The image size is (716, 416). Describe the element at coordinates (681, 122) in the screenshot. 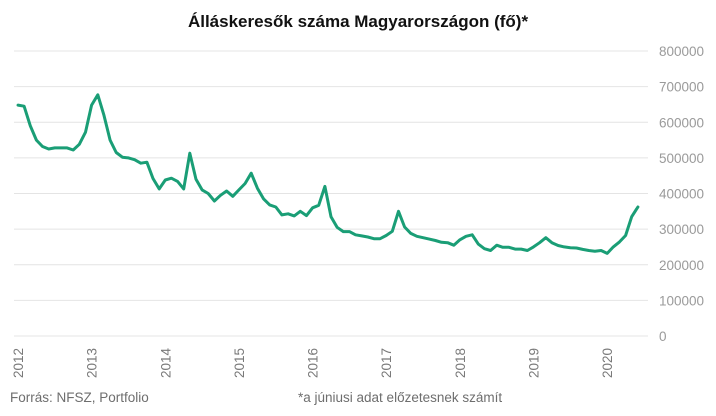

I see `y-tick-label: 600000` at that location.